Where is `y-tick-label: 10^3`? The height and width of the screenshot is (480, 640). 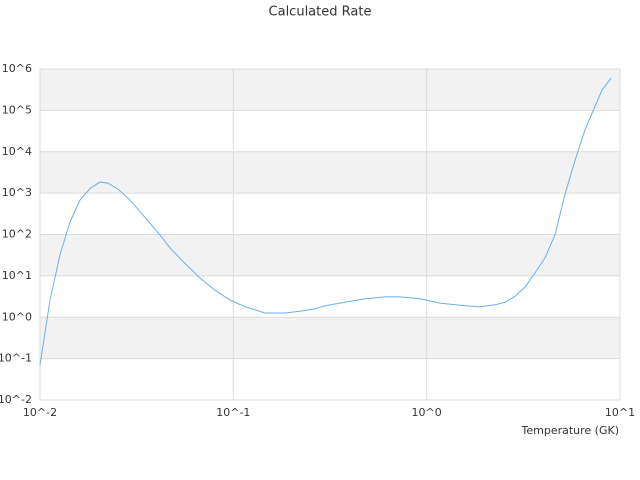 y-tick-label: 10^3 is located at coordinates (17, 192).